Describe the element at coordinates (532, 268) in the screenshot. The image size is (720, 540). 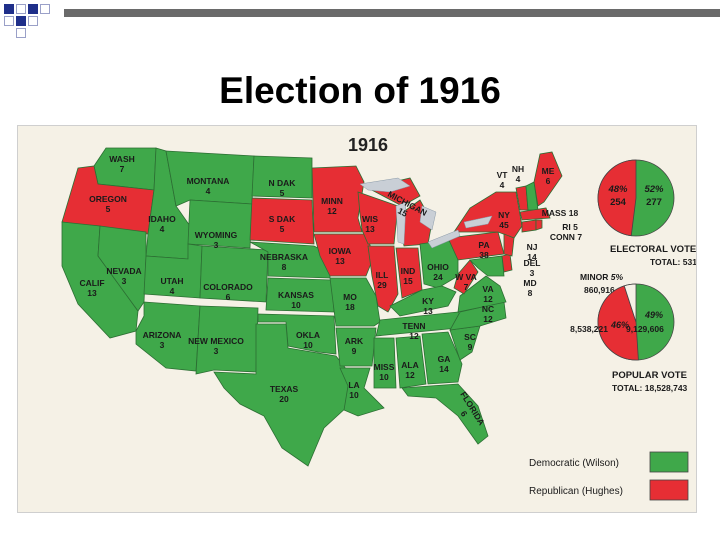
I see `state-label-del: DEL 3` at that location.